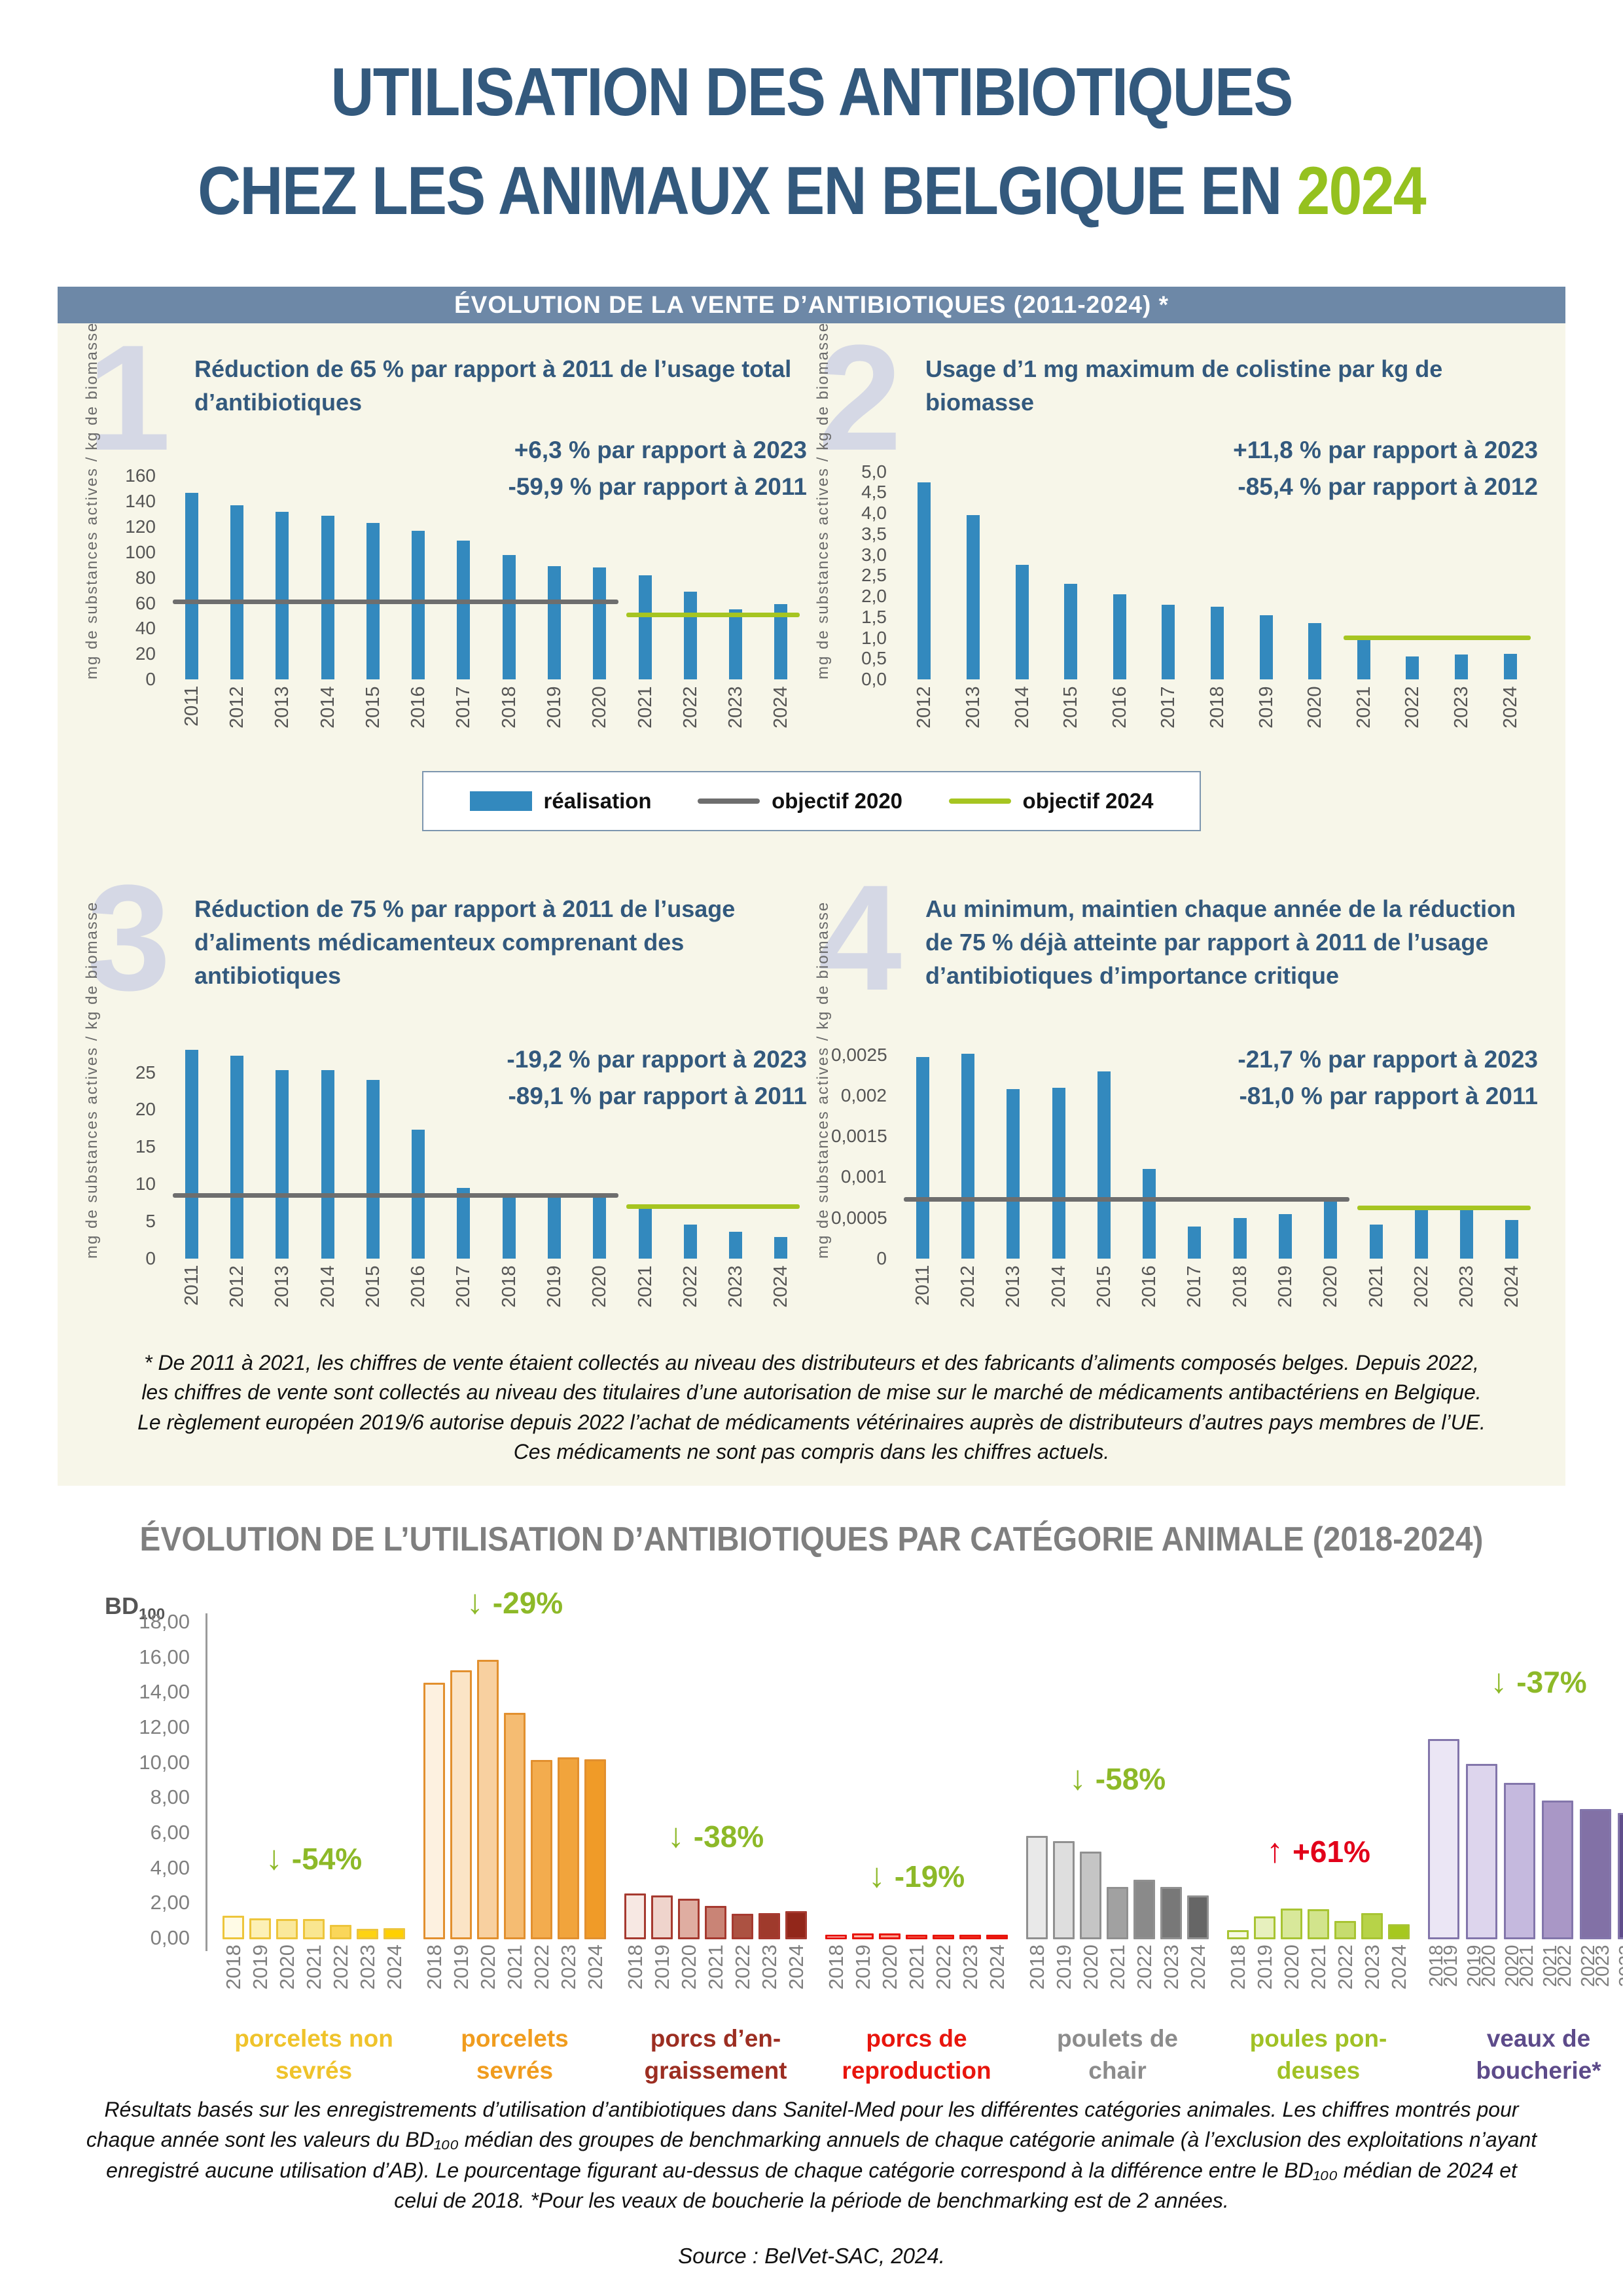 The width and height of the screenshot is (1623, 2296). Describe the element at coordinates (916, 2038) in the screenshot. I see `category-label-line: porcs de` at that location.